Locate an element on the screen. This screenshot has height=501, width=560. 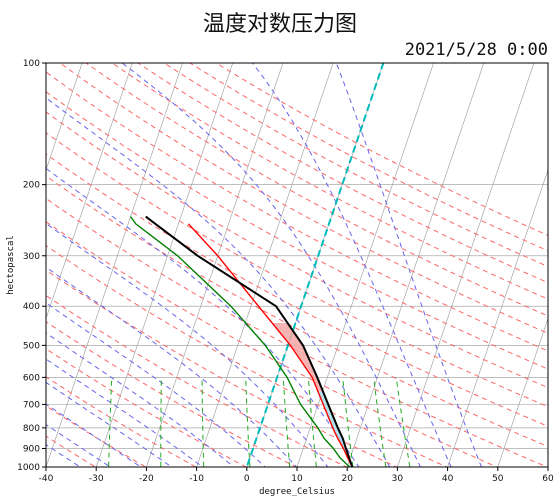
y-tick-label: 400 is located at coordinates (31, 307).